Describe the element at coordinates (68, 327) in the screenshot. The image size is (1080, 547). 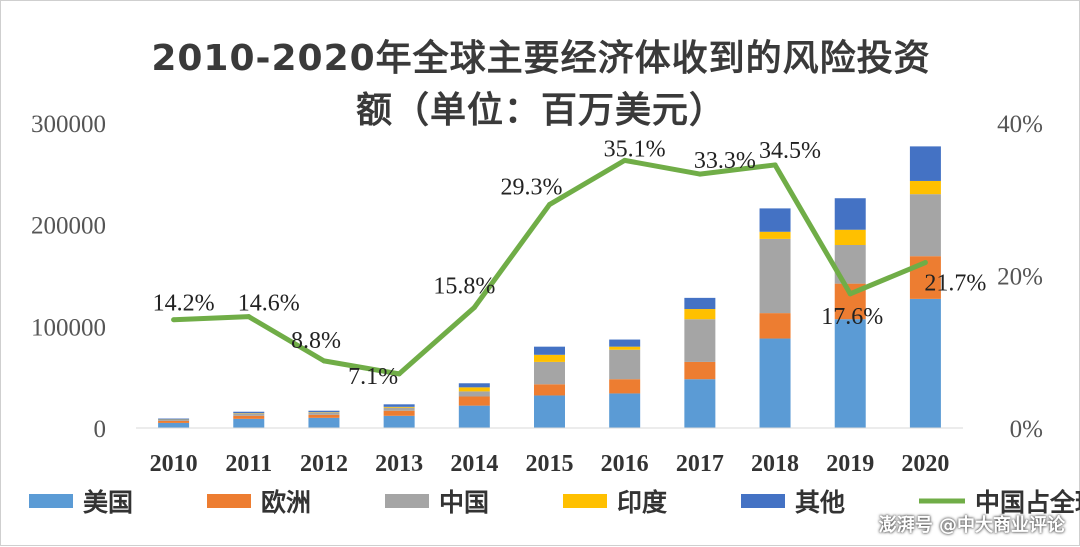
I see `y-left-tick-label: 100000` at that location.